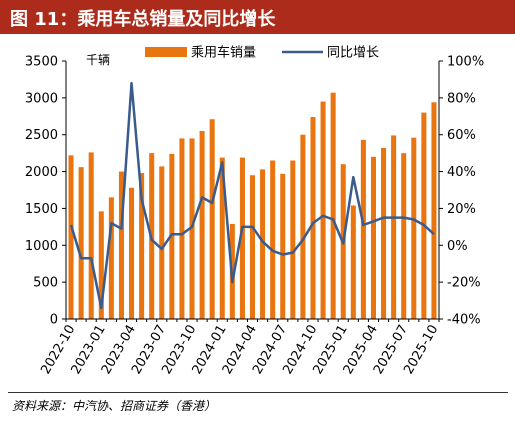  Describe the element at coordinates (461, 98) in the screenshot. I see `right-tick-label: 80%` at that location.